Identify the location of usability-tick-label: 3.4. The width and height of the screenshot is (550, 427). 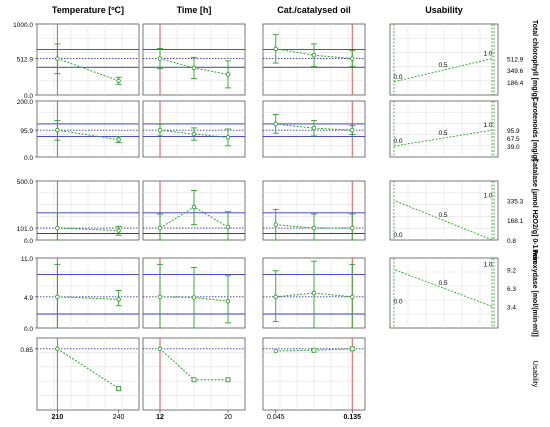
(511, 307).